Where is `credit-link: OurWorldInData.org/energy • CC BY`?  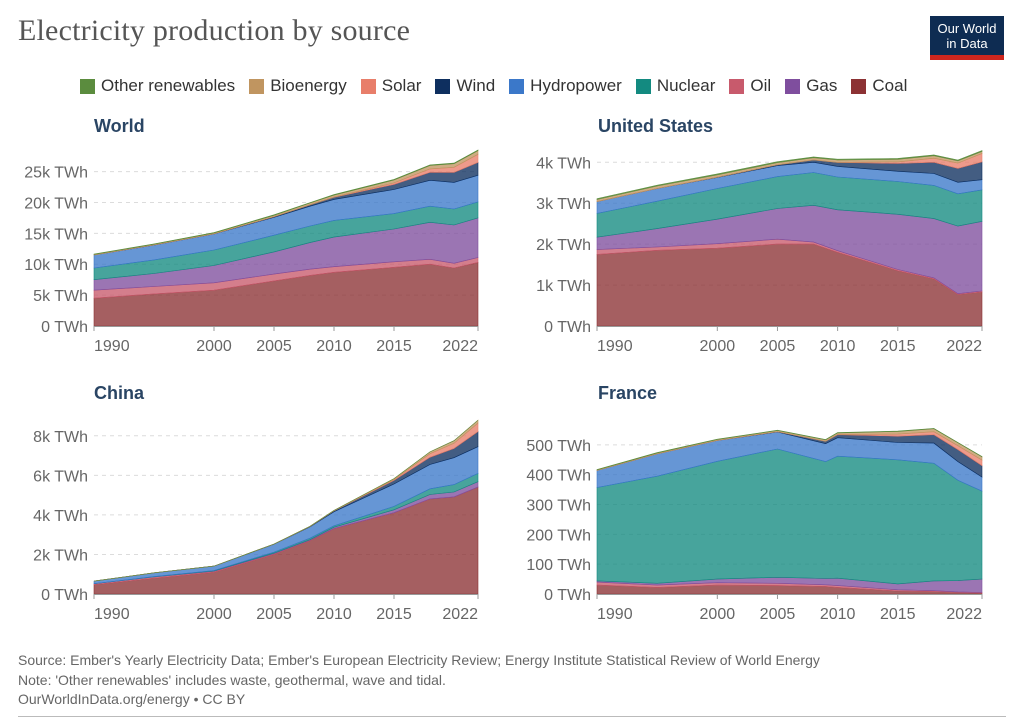 credit-link: OurWorldInData.org/energy • CC BY is located at coordinates (132, 699).